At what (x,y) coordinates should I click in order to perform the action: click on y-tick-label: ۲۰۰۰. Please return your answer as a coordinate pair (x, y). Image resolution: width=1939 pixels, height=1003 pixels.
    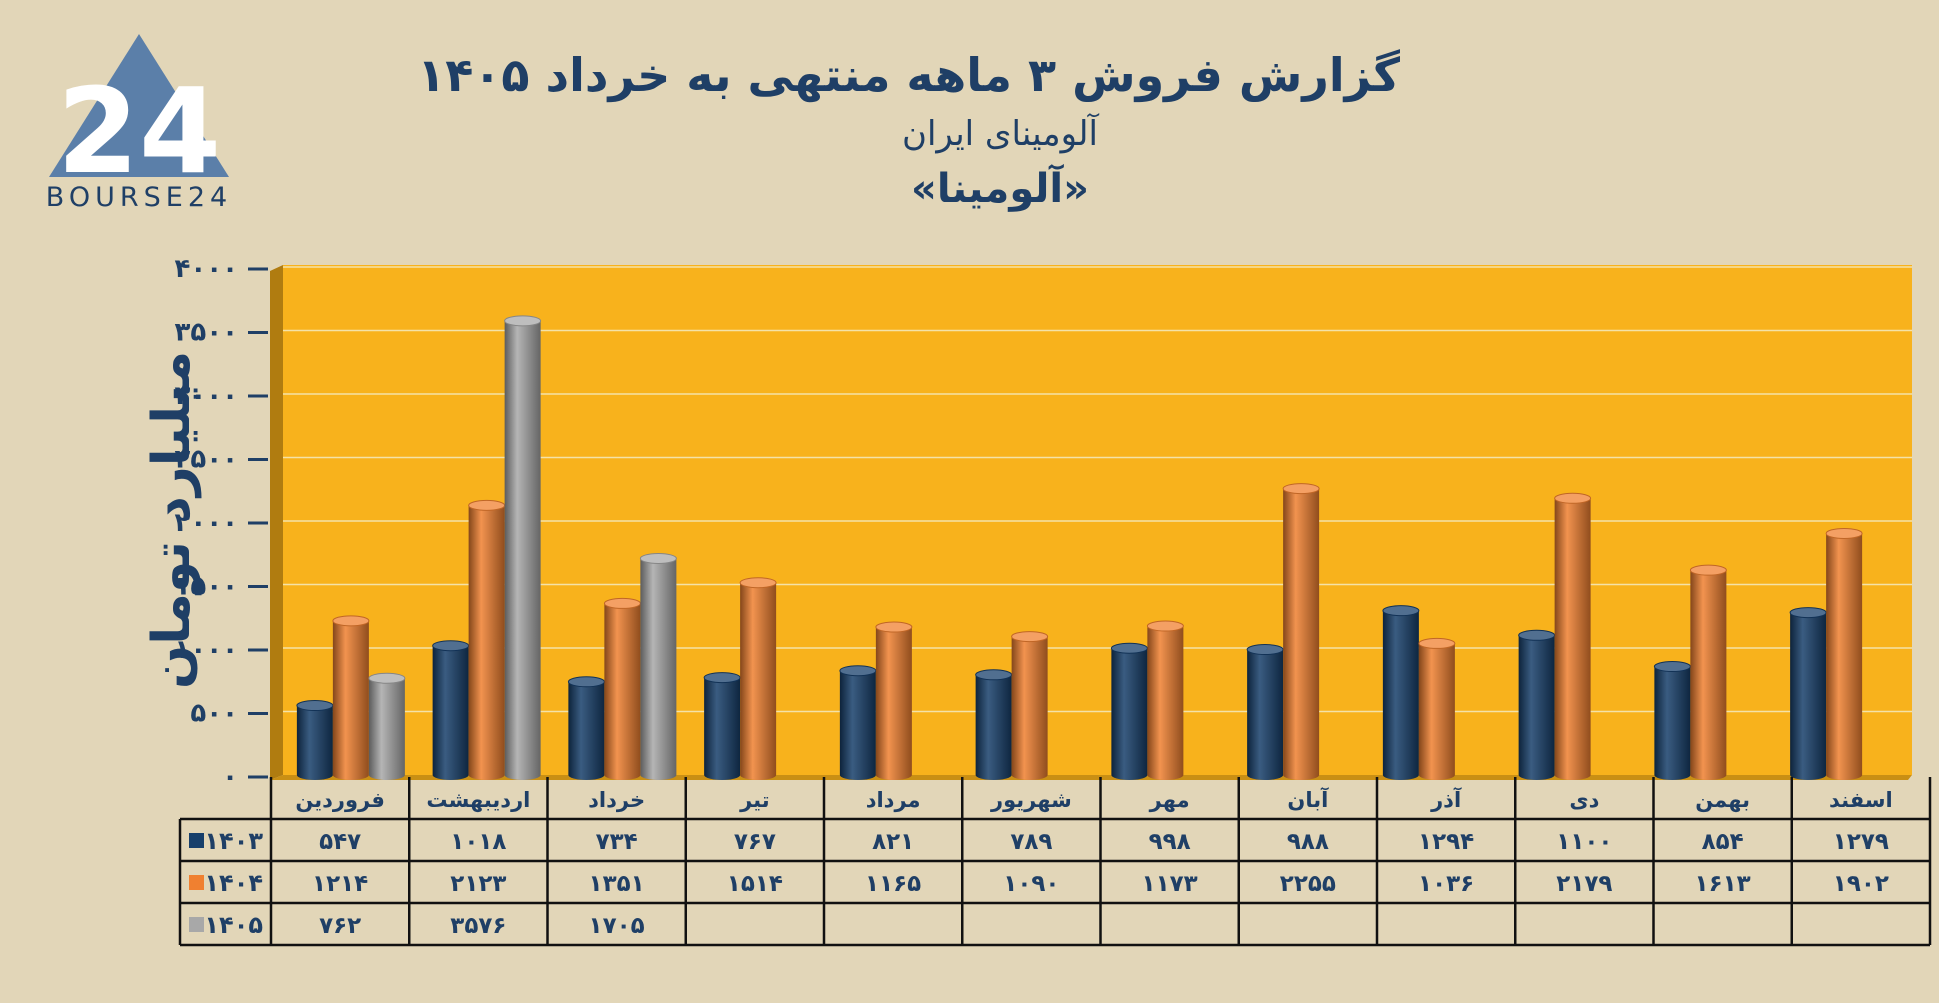
    Looking at the image, I should click on (206, 523).